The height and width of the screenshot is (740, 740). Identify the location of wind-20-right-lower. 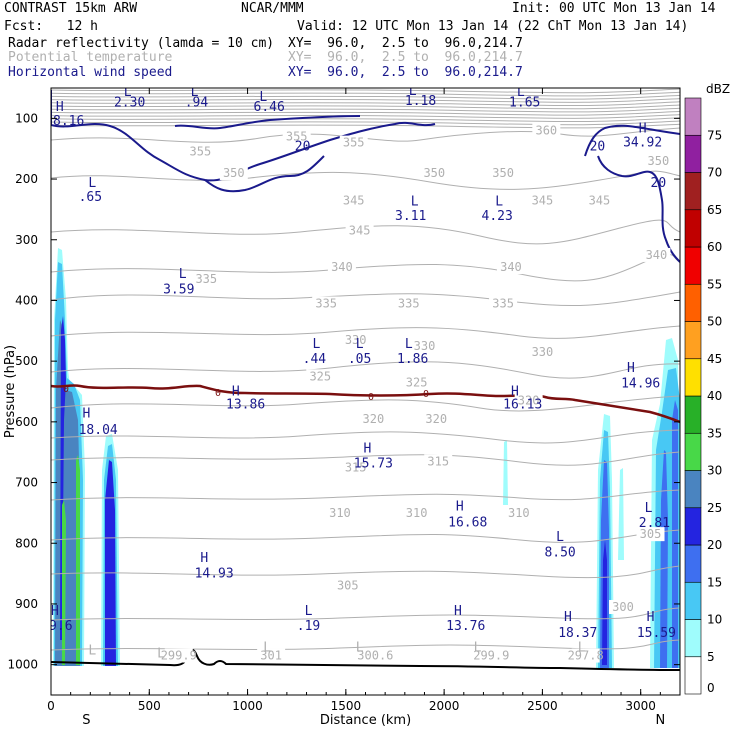
(638, 209).